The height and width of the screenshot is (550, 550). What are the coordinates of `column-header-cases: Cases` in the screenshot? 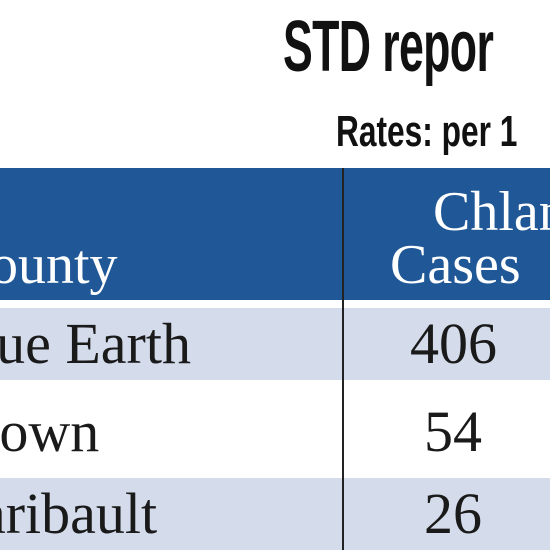 It's located at (455, 265).